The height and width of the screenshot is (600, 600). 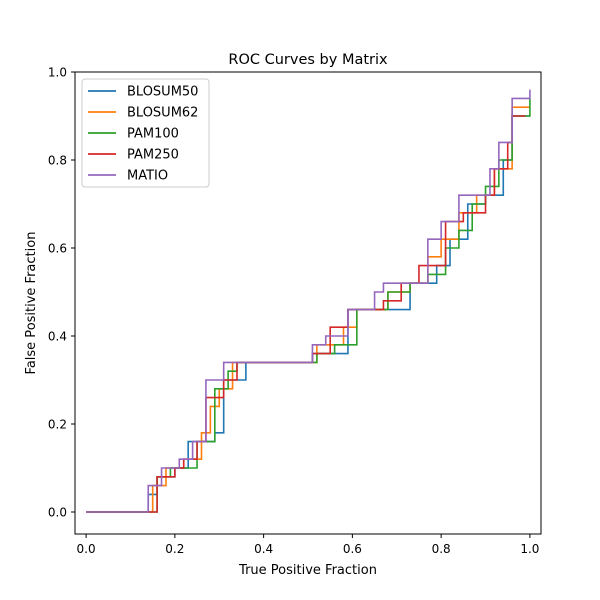 What do you see at coordinates (57, 161) in the screenshot?
I see `y-tick-label: 0.8` at bounding box center [57, 161].